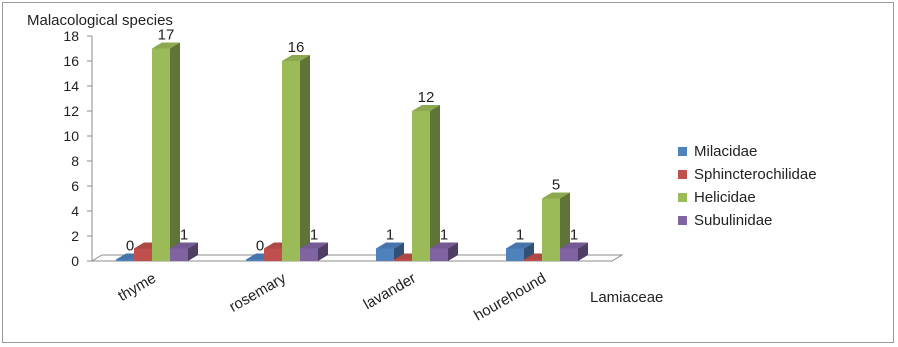 The image size is (898, 347). Describe the element at coordinates (75, 261) in the screenshot. I see `y-tick-label: 0` at that location.